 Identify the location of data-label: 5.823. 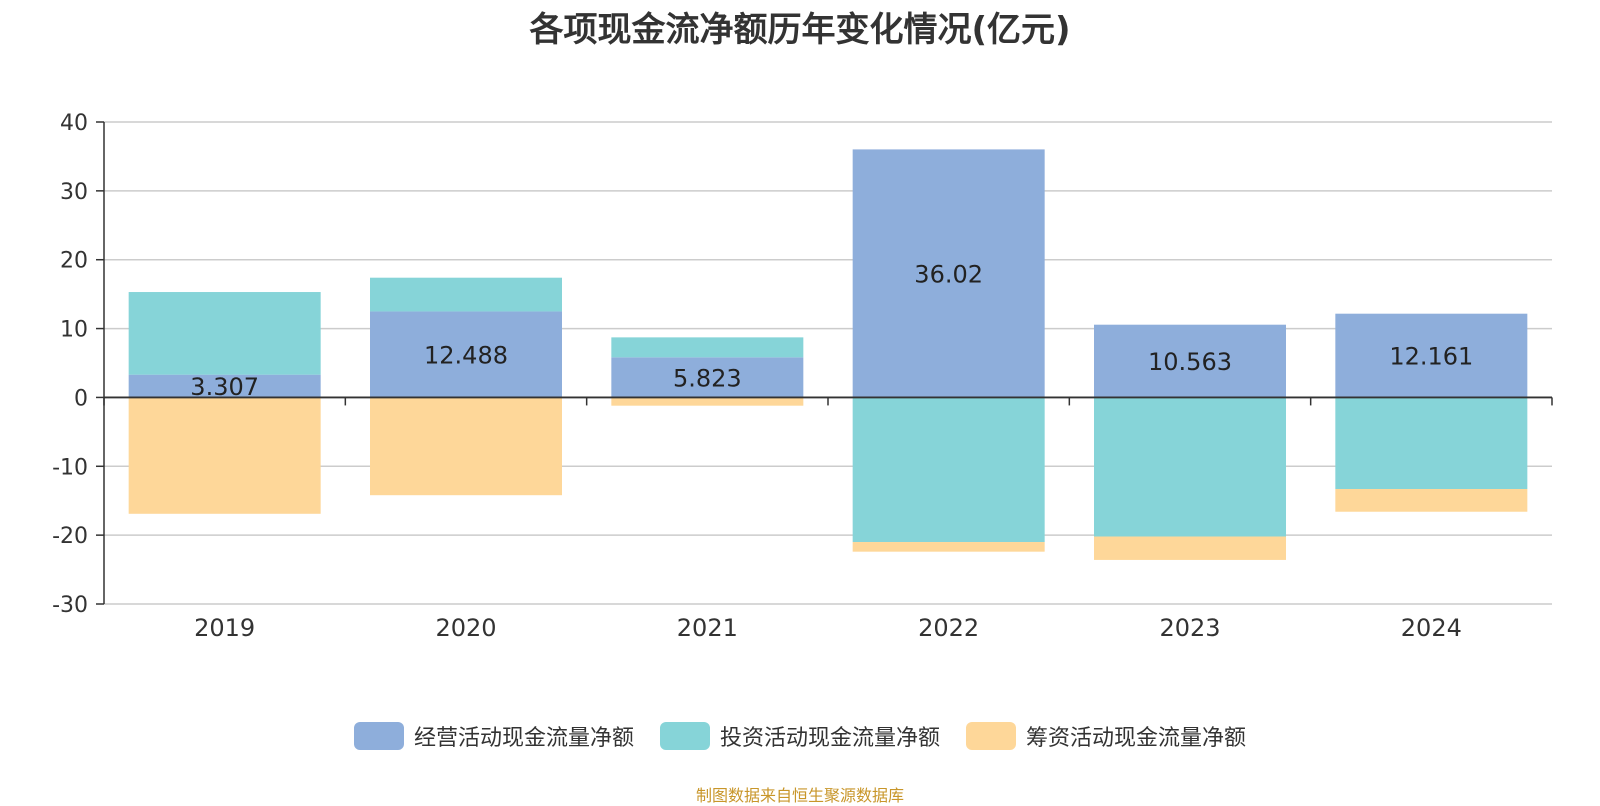
(707, 378).